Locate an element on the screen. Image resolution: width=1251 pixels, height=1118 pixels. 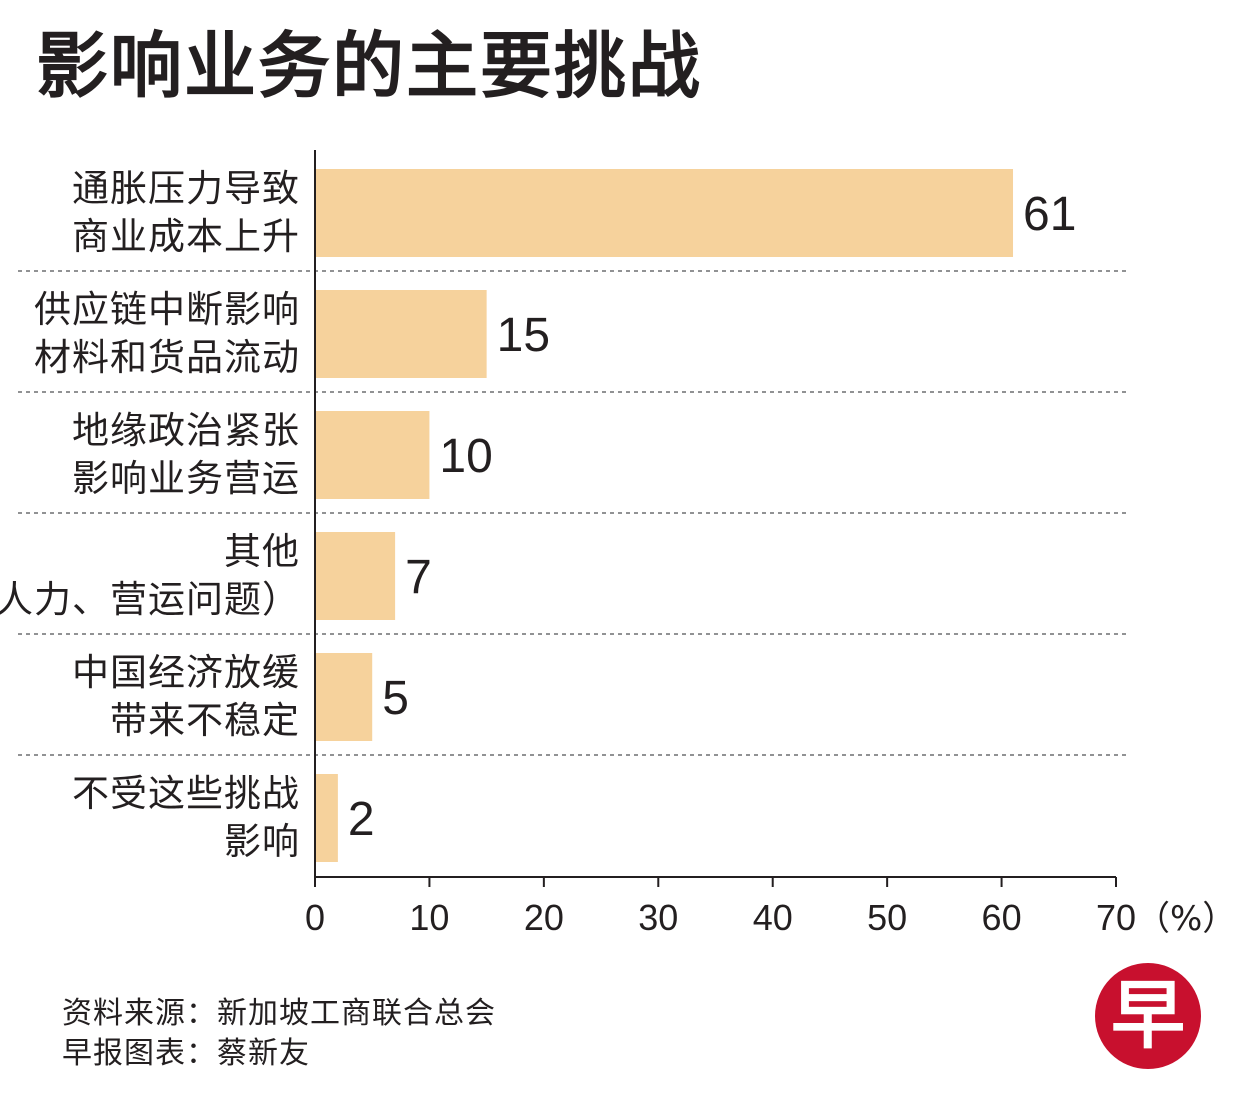
category-label: 地缘政治紧张 影响业务营运 is located at coordinates (186, 454).